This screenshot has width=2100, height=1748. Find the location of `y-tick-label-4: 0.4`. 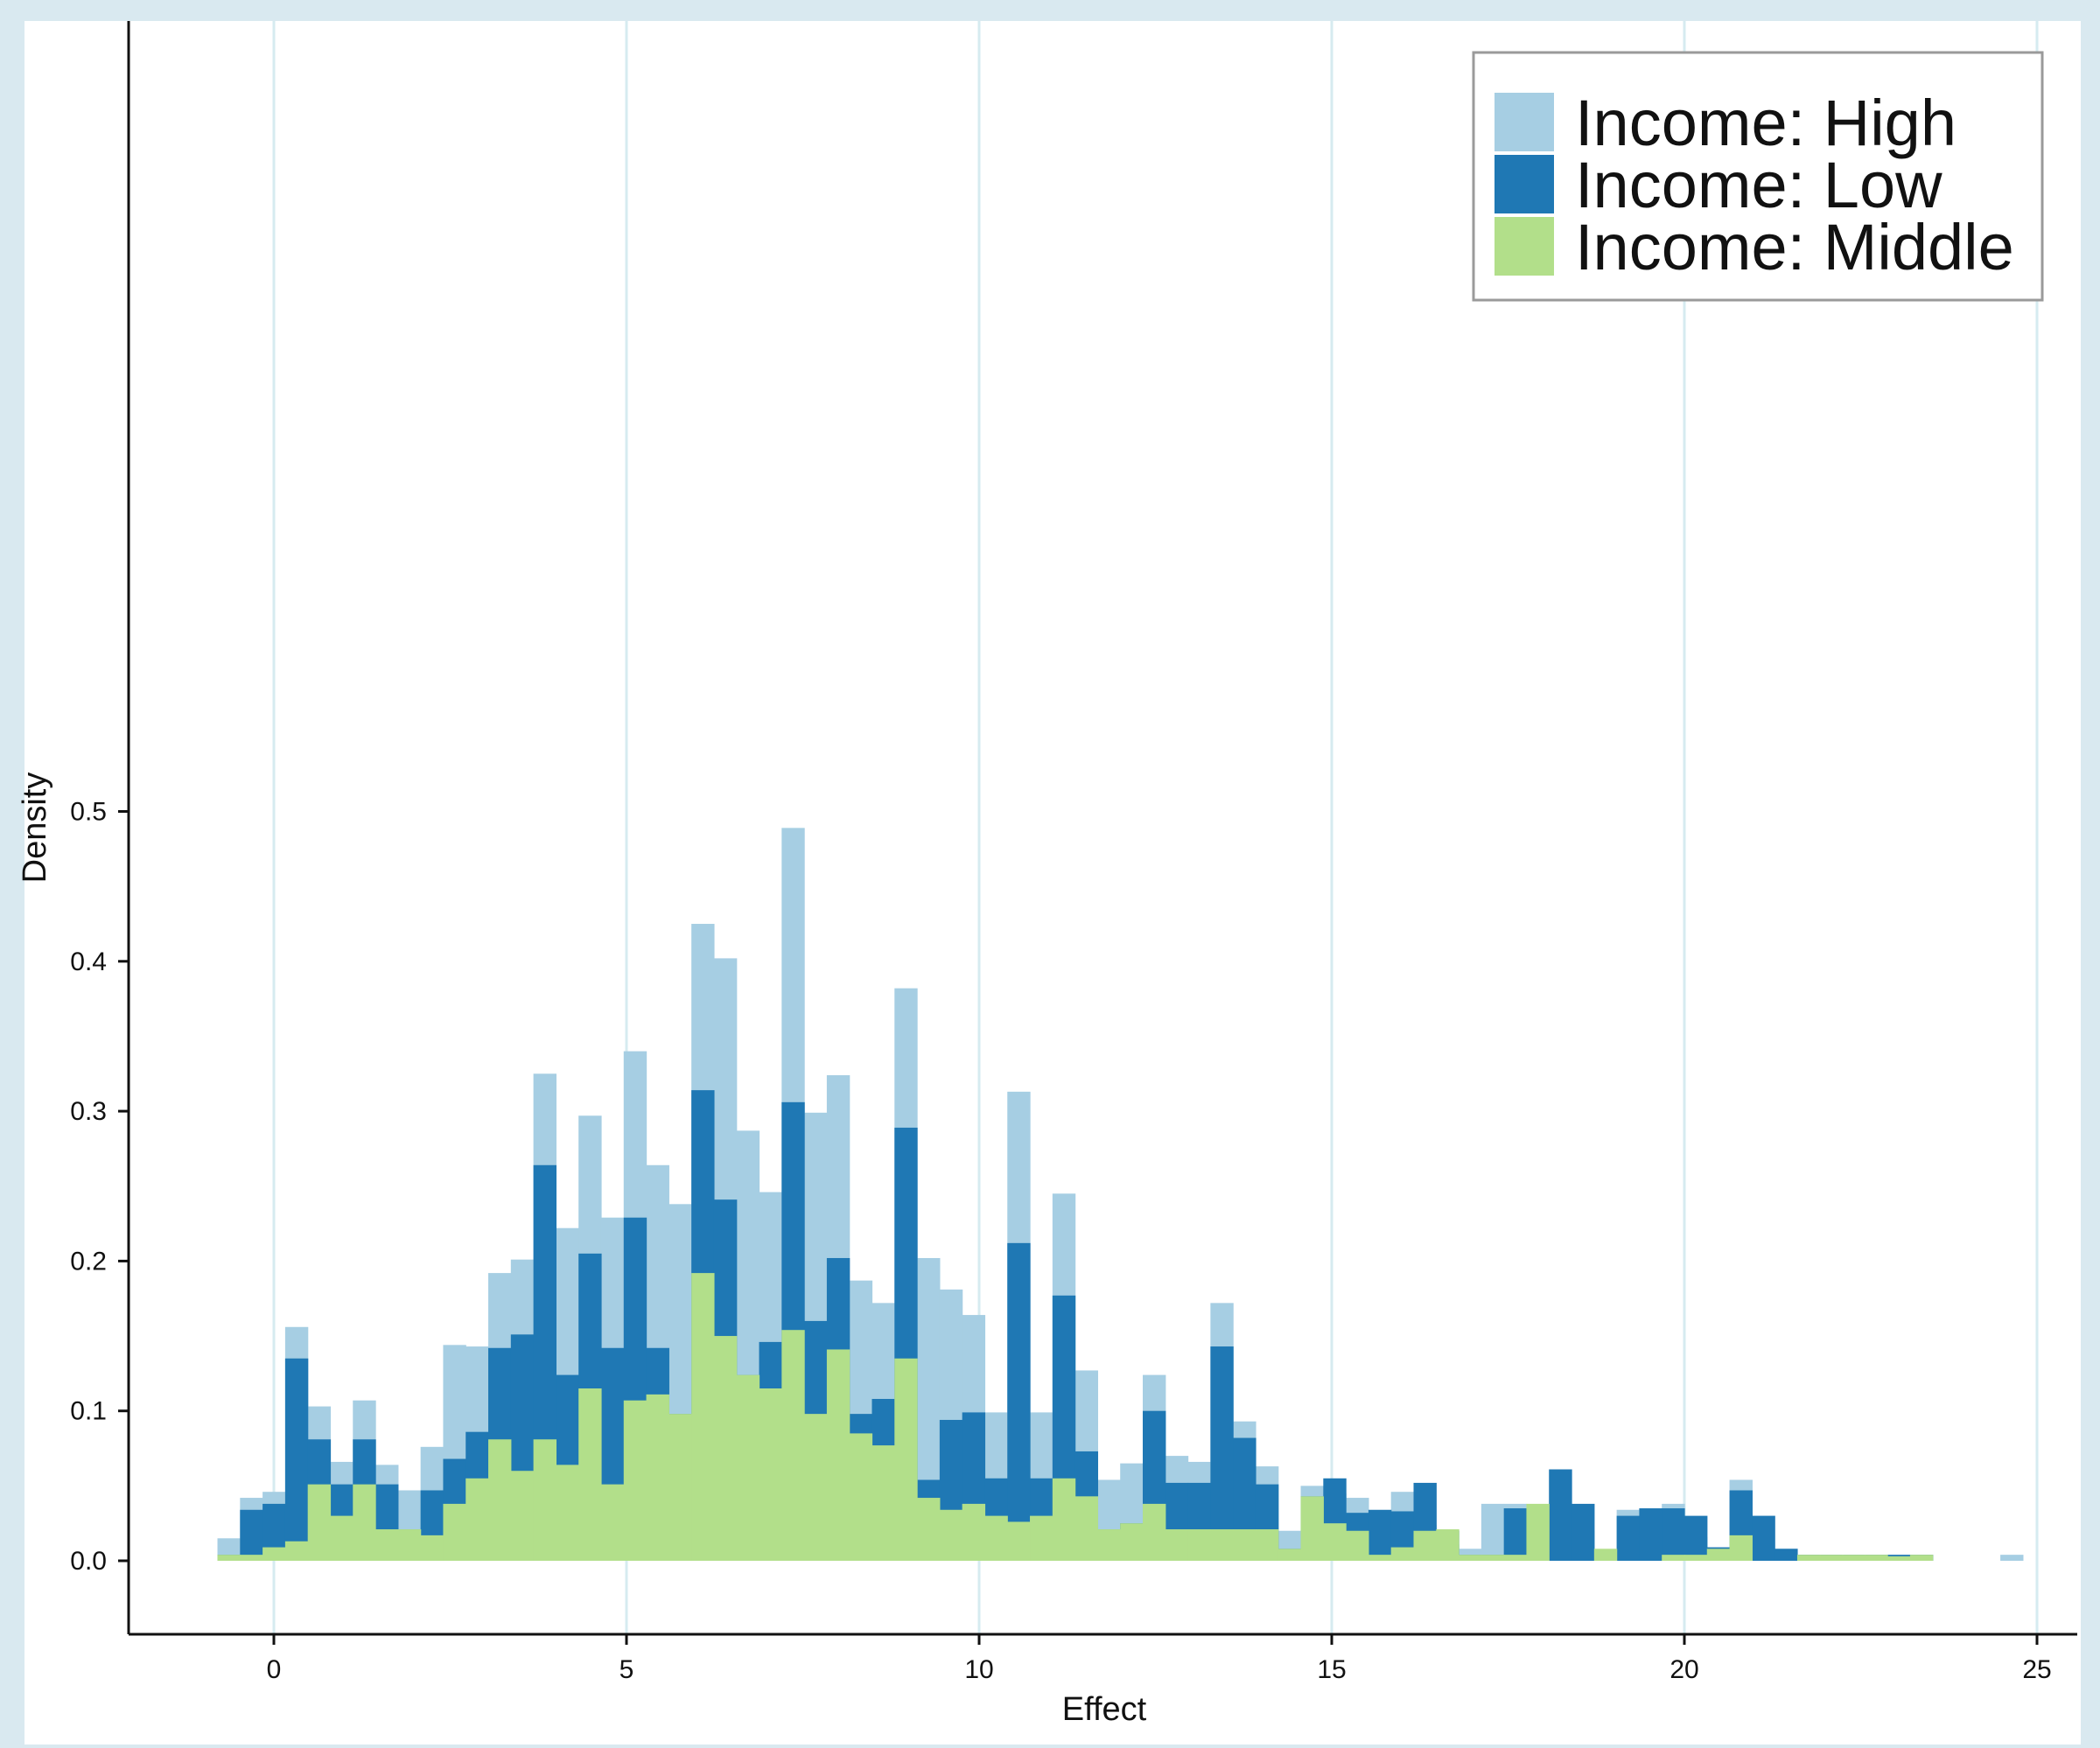

y-tick-label-4: 0.4 is located at coordinates (88, 962).